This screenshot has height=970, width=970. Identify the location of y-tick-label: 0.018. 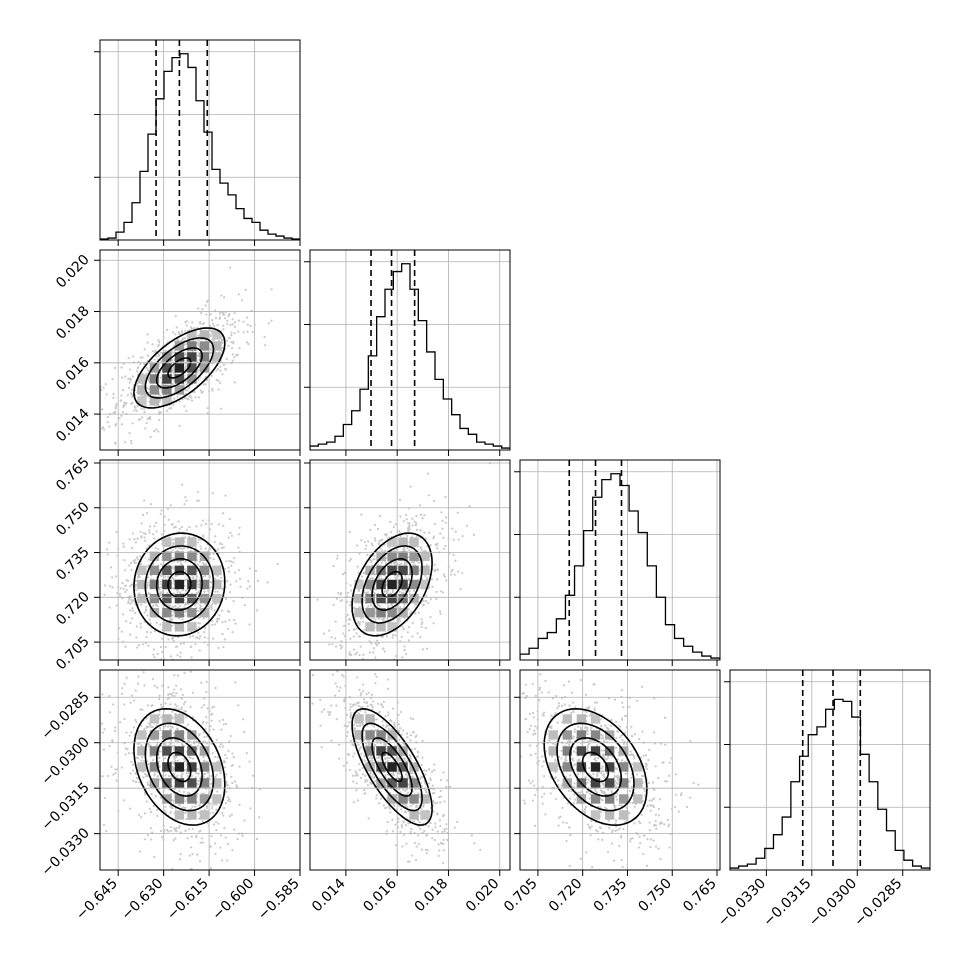
(73, 323).